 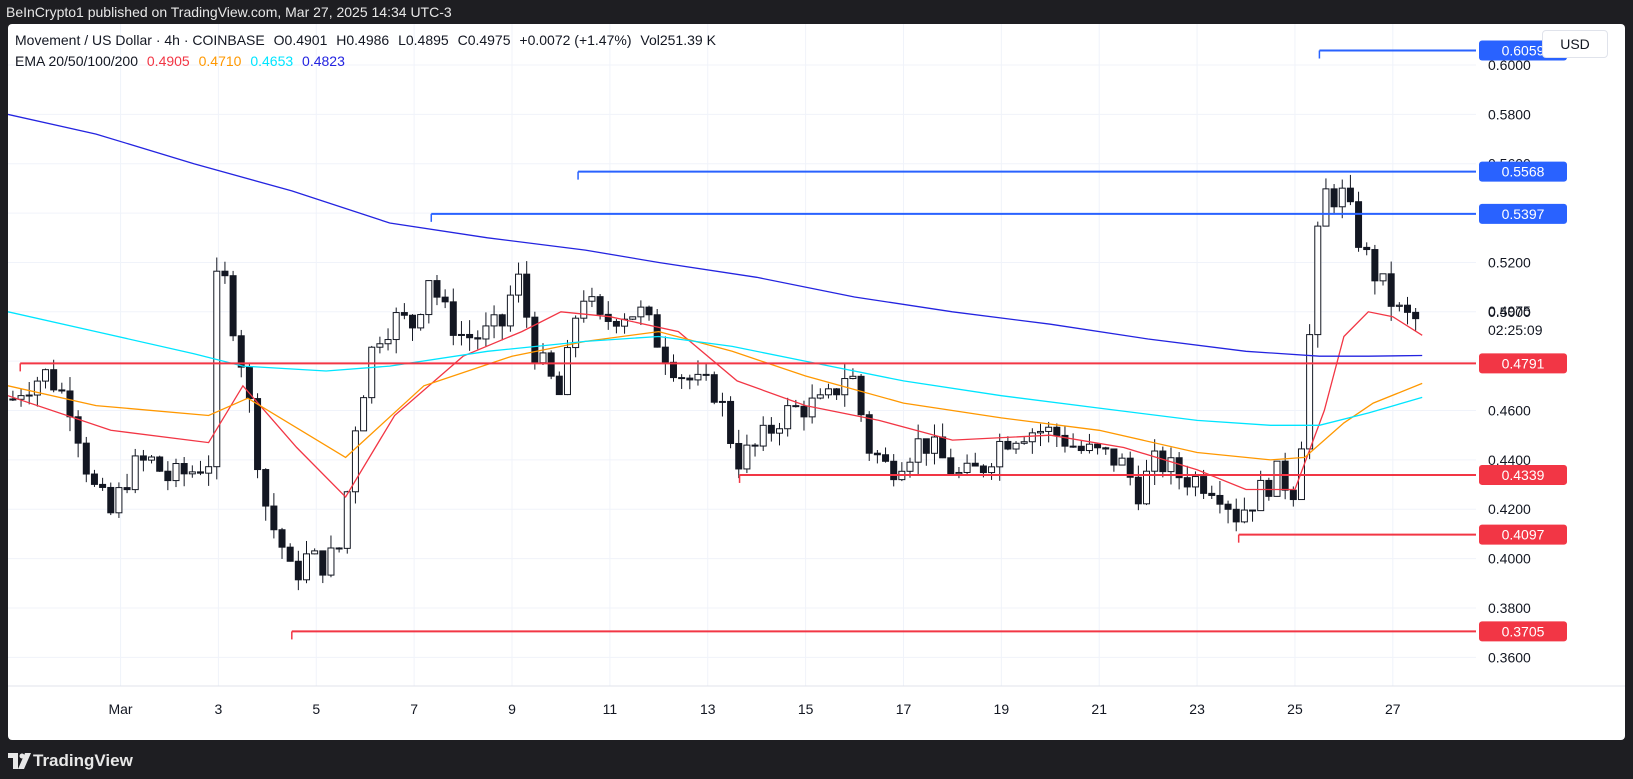 I want to click on currency-button: USD, so click(x=1575, y=44).